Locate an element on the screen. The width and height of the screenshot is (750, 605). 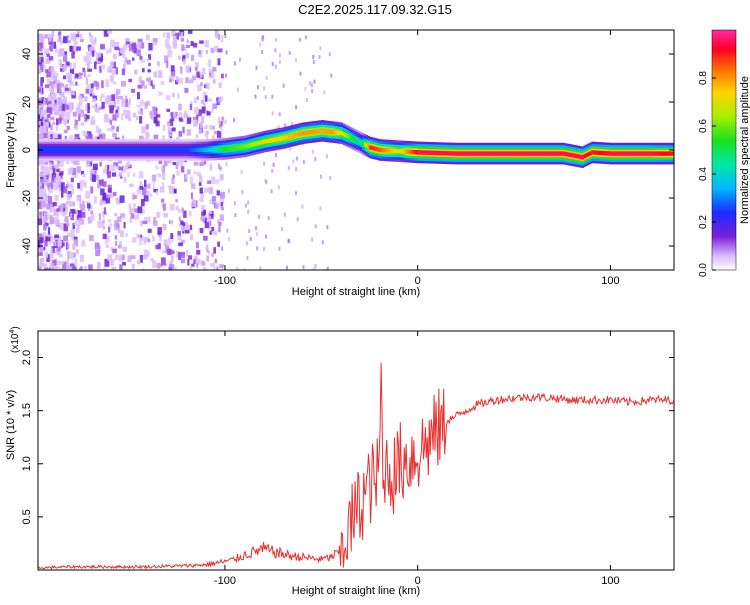
spectrogram-y-tick-label-3: 20 is located at coordinates (27, 102).